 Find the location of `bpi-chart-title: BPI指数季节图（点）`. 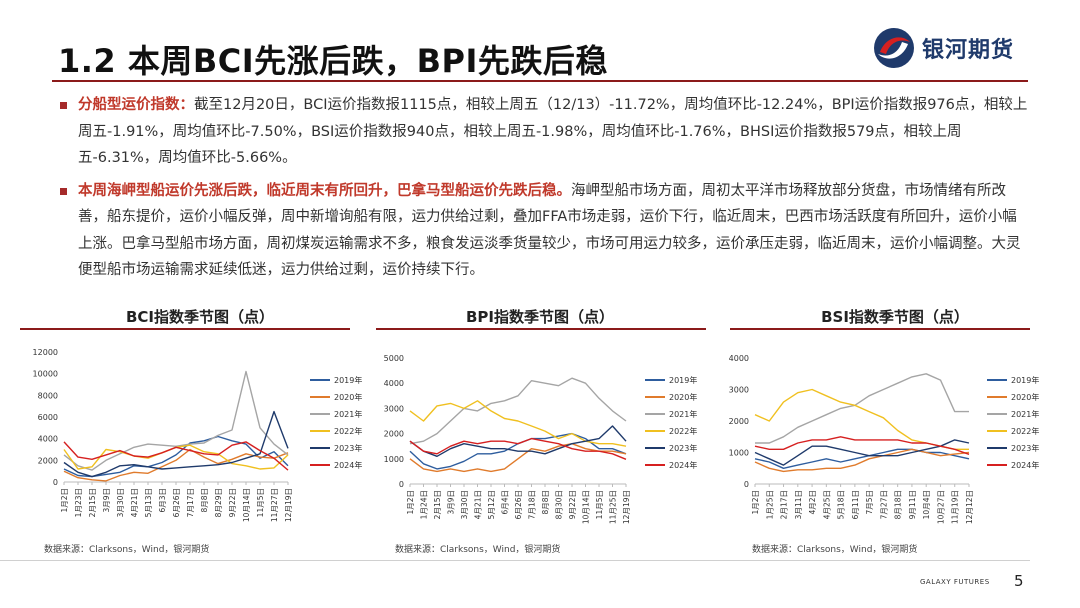

bpi-chart-title: BPI指数季节图（点） is located at coordinates (539, 317).